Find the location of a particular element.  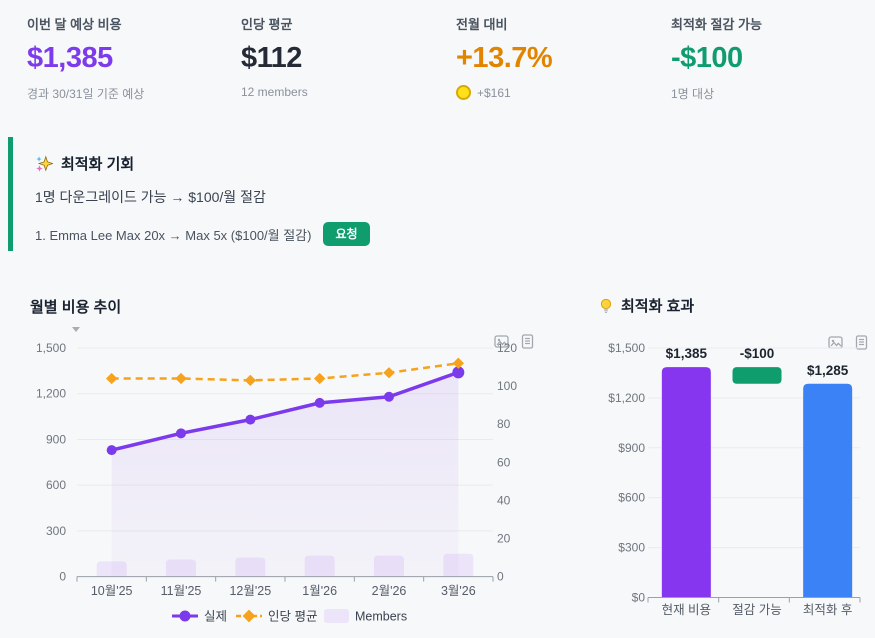

per-member-average-line-series is located at coordinates (285, 372).